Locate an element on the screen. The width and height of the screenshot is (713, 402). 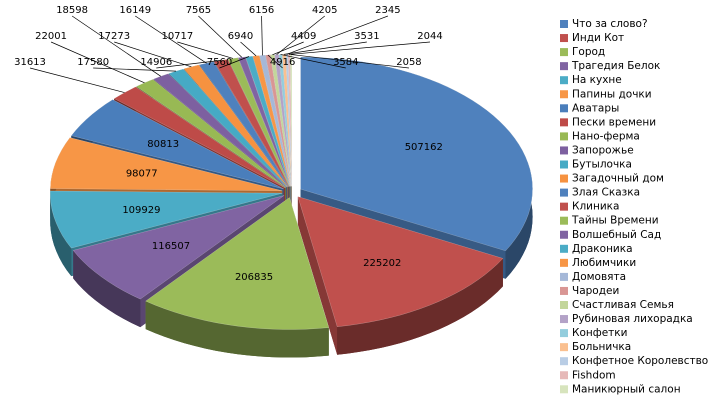
data-label: 116507 is located at coordinates (171, 246).